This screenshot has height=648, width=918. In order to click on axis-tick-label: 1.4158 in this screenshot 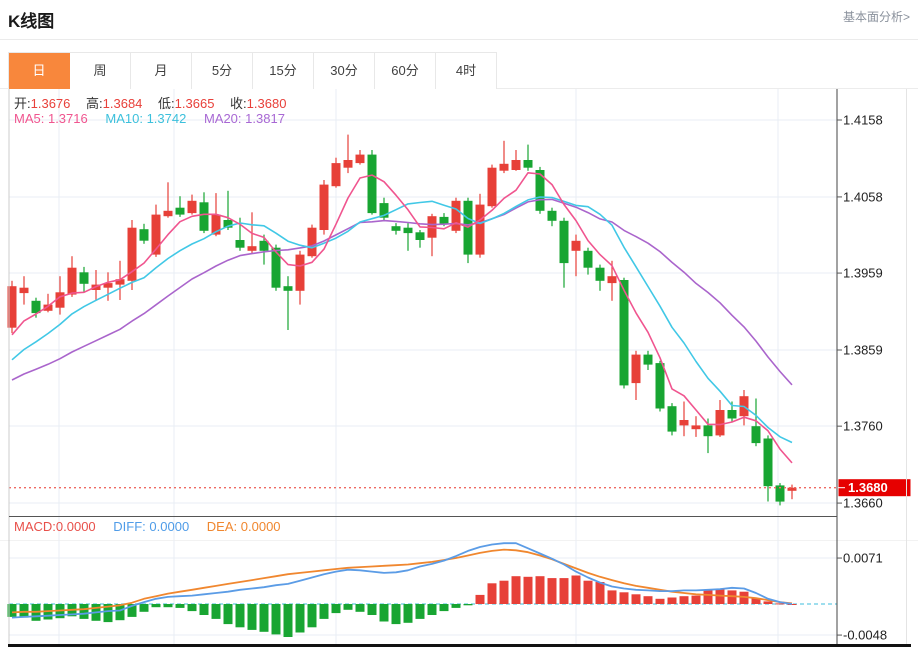, I will do `click(863, 120)`.